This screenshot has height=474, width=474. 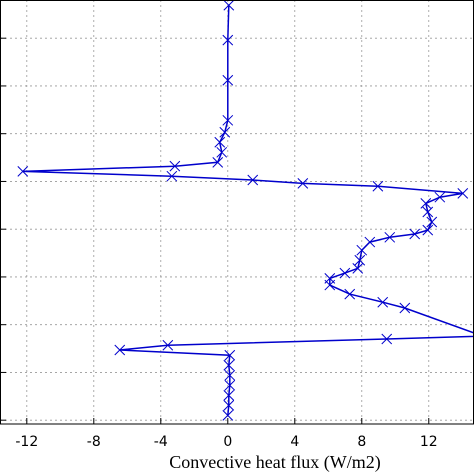 What do you see at coordinates (227, 442) in the screenshot?
I see `x-tick-label: 0` at bounding box center [227, 442].